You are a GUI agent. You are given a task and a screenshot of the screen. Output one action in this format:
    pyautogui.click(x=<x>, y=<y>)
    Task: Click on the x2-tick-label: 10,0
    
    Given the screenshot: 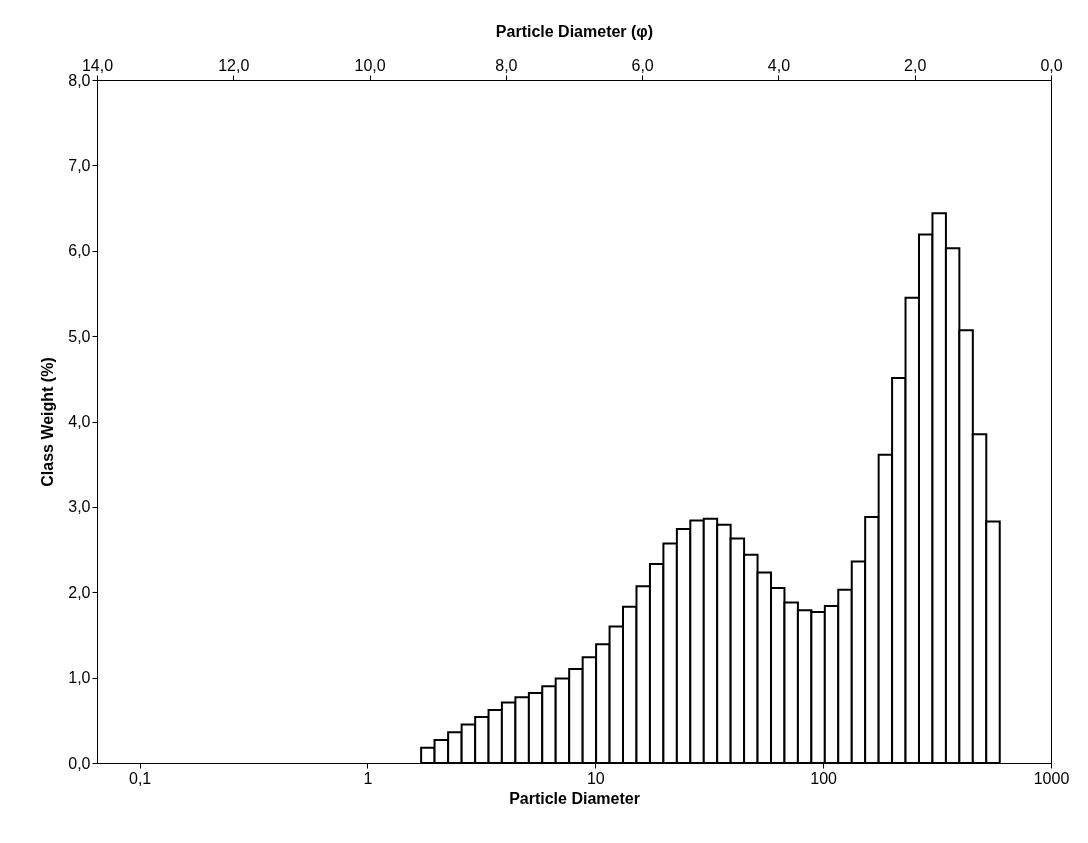 What is the action you would take?
    pyautogui.click(x=370, y=65)
    